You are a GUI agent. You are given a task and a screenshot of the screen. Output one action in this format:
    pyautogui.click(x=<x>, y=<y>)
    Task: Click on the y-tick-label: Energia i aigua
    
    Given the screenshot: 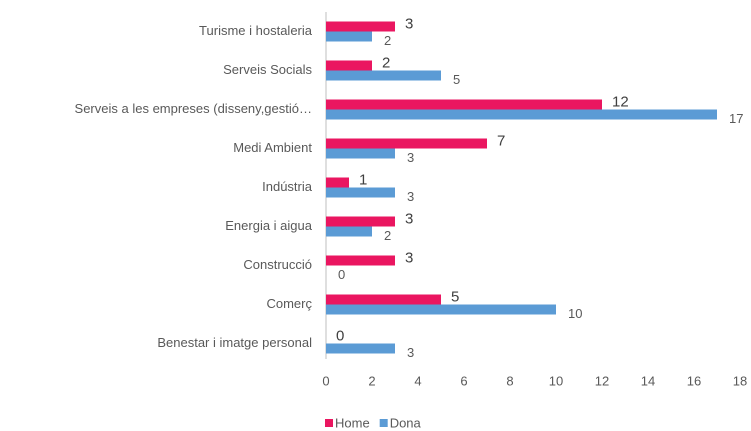 What is the action you would take?
    pyautogui.click(x=268, y=225)
    